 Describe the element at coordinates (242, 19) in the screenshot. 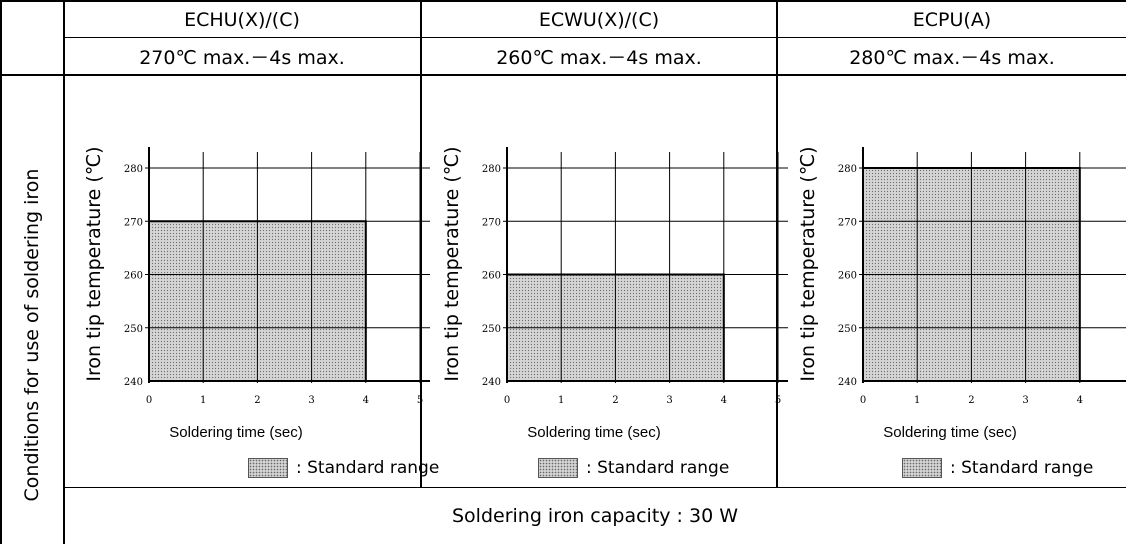

I see `series-header-echu: ECHU(X)/(C)` at that location.